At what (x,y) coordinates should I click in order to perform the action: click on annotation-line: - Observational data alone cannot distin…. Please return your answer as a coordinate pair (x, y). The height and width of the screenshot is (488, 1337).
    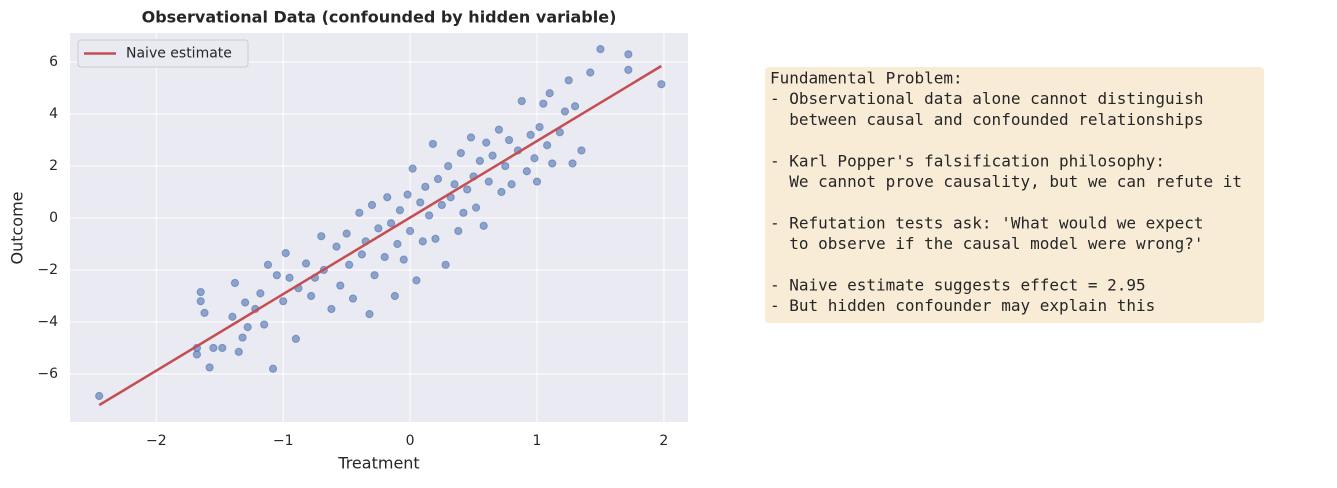
    Looking at the image, I should click on (986, 98).